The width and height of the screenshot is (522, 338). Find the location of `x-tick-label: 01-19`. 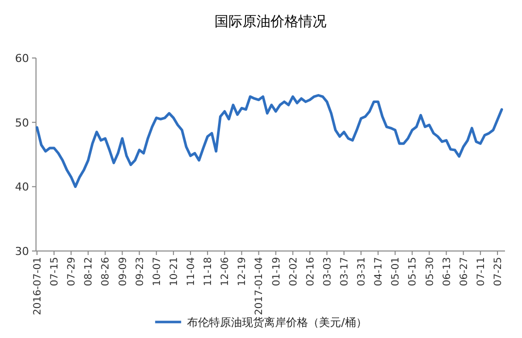

x-tick-label: 01-19 is located at coordinates (276, 271).